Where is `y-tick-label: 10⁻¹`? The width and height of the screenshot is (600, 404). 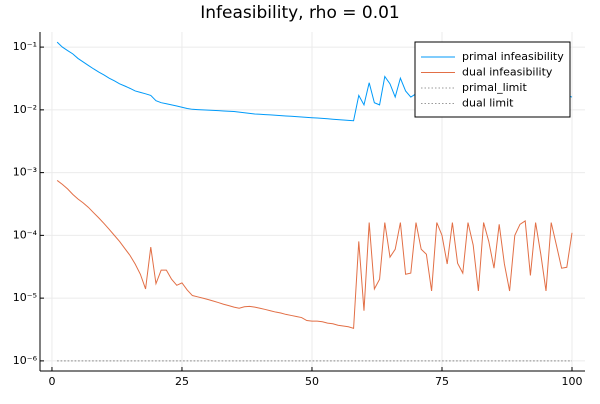
y-tick-label: 10⁻¹ is located at coordinates (25, 46).